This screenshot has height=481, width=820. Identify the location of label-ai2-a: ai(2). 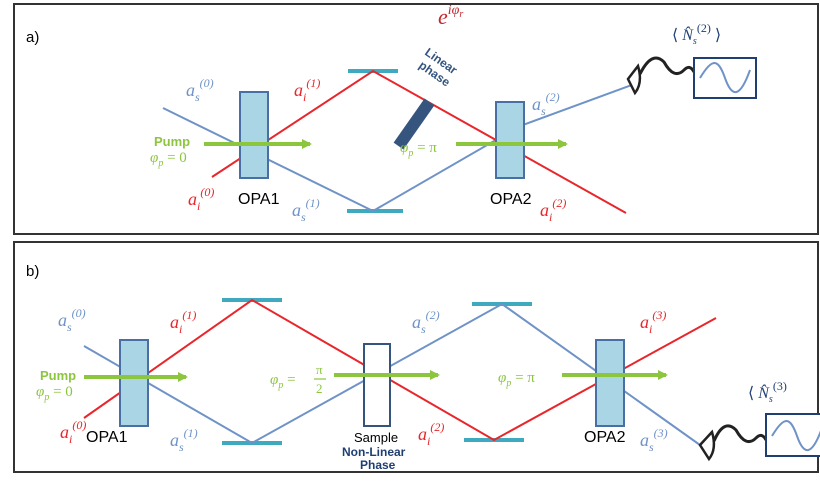
(553, 210).